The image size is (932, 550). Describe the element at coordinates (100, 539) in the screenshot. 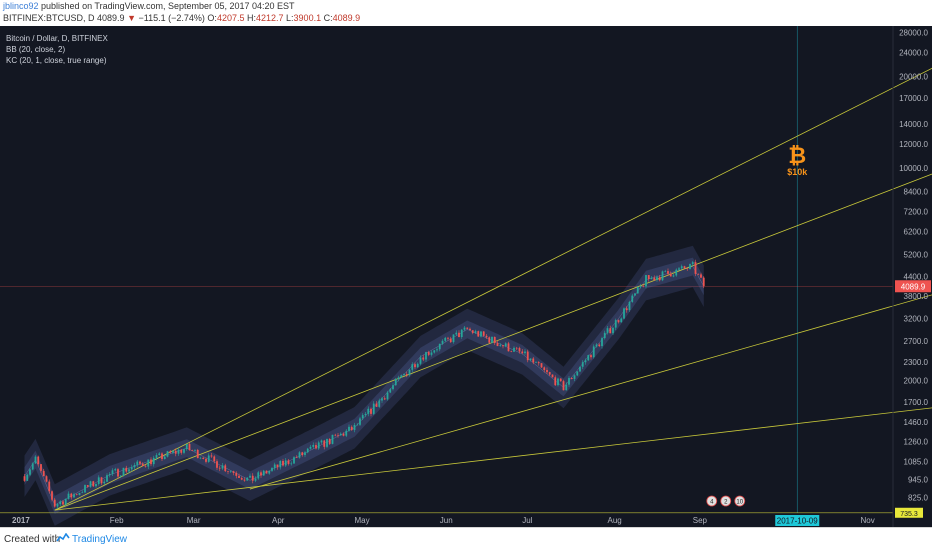

I see `tradingview-brand: TradingView` at that location.